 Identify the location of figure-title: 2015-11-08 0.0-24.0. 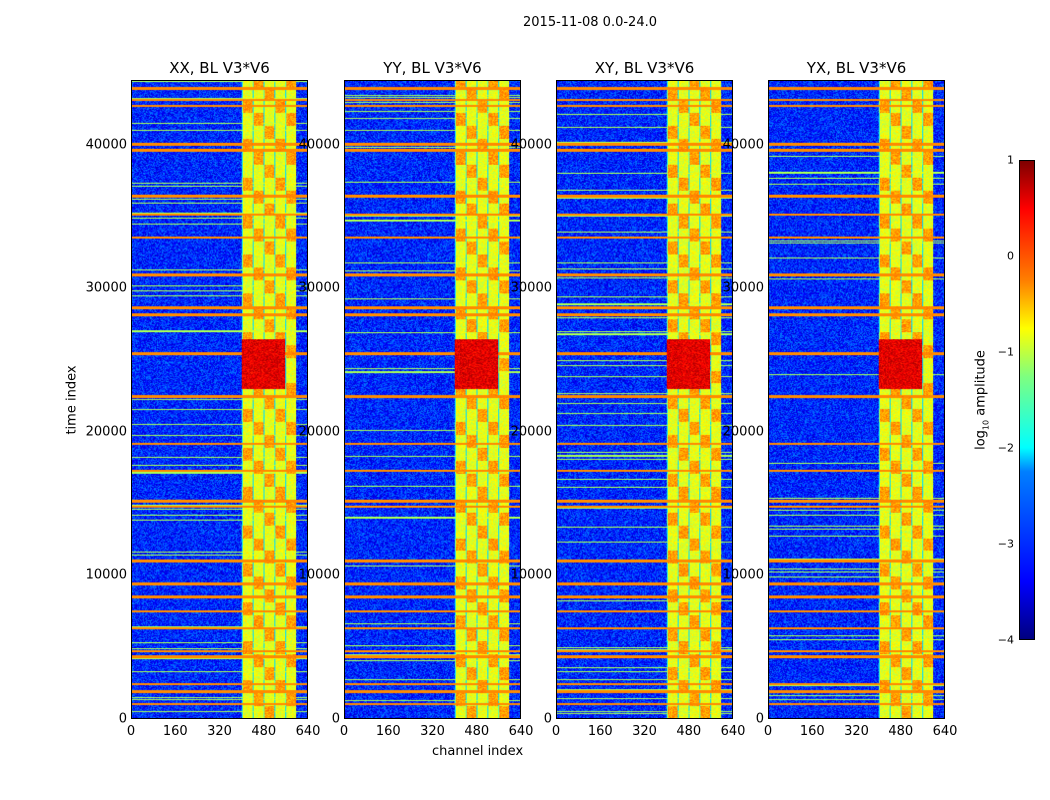
(590, 22).